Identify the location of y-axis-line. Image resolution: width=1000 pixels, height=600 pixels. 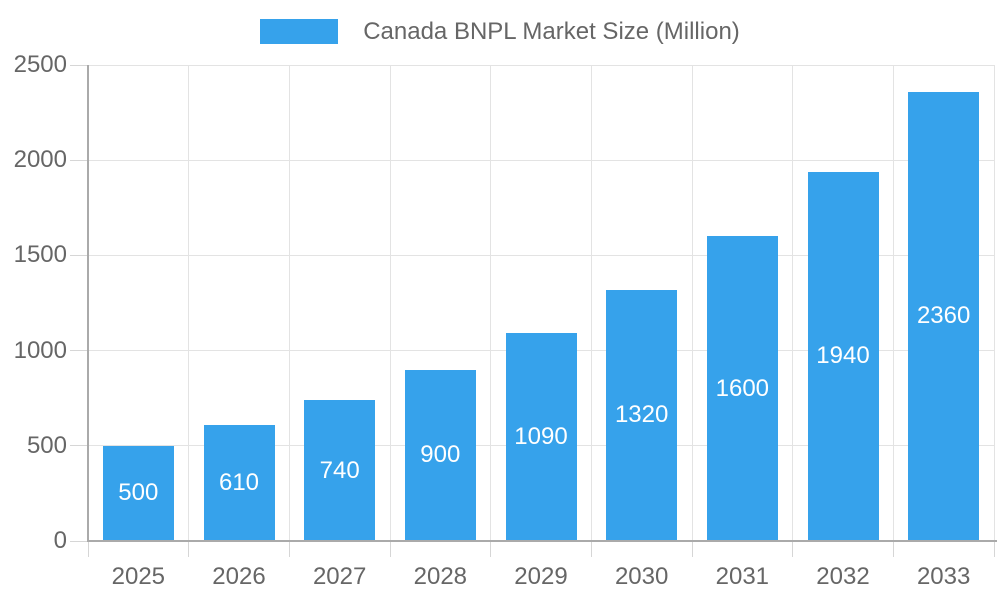
(88, 303).